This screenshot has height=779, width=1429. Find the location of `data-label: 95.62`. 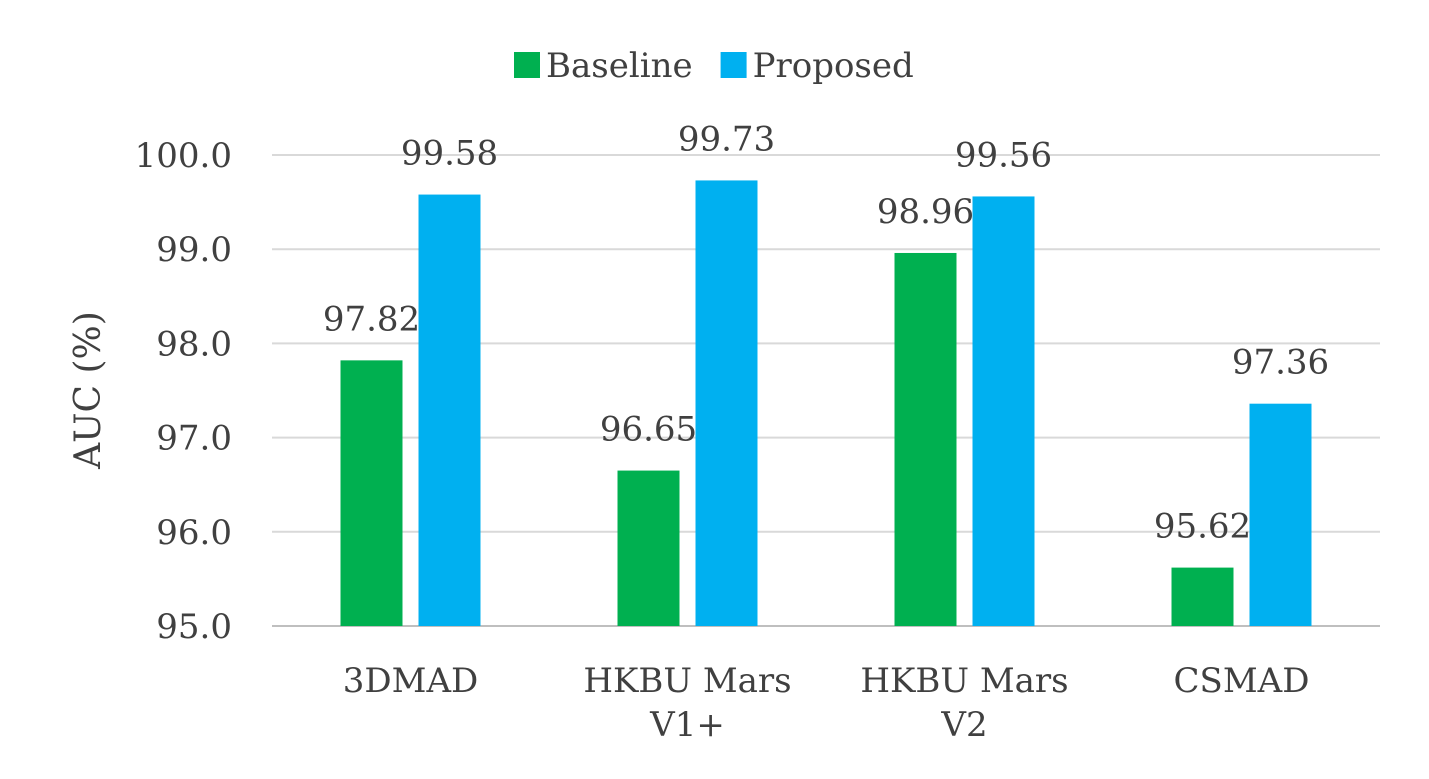

data-label: 95.62 is located at coordinates (1202, 527).